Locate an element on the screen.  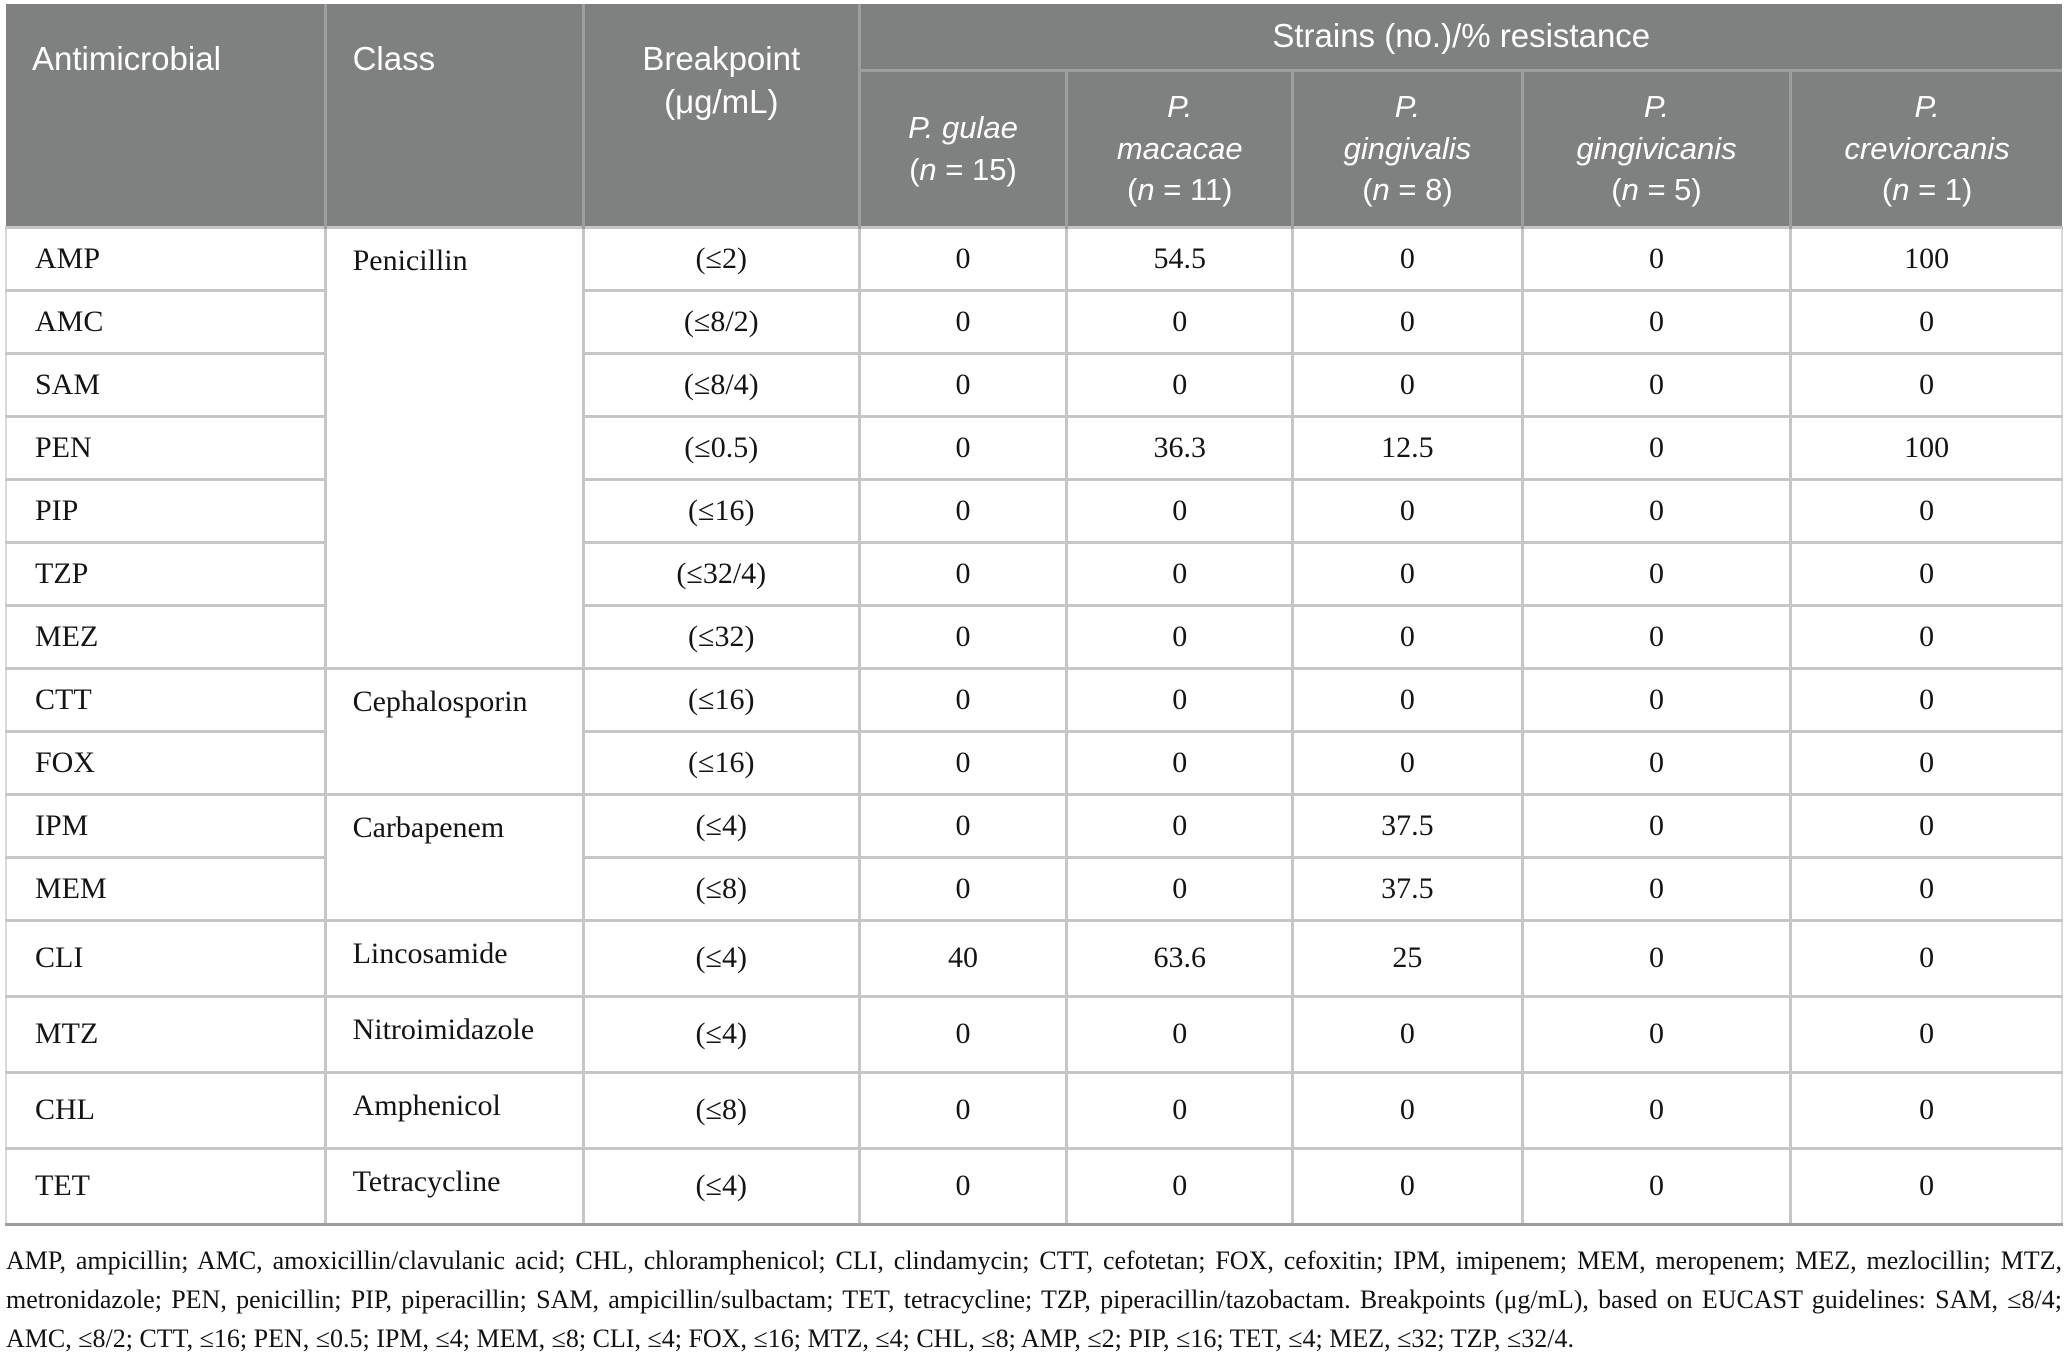
table-row: SAM (≤8/4) 0 0 0 0 0 is located at coordinates (1034, 383).